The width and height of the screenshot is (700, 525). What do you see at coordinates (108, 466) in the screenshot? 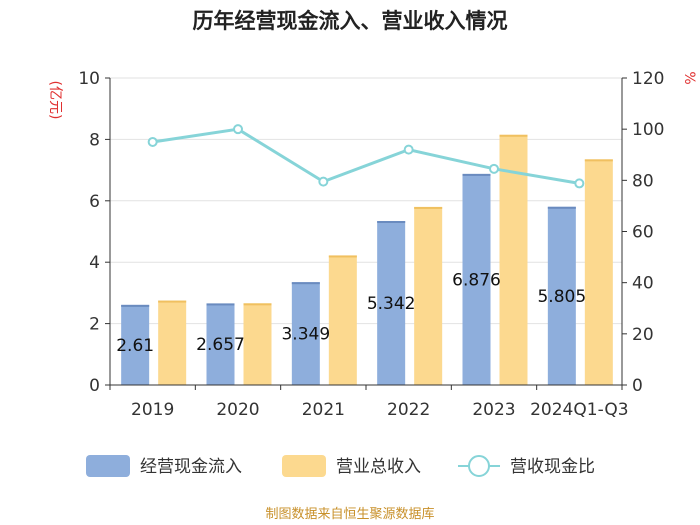
I see `legend-swatch-cash-inflow` at bounding box center [108, 466].